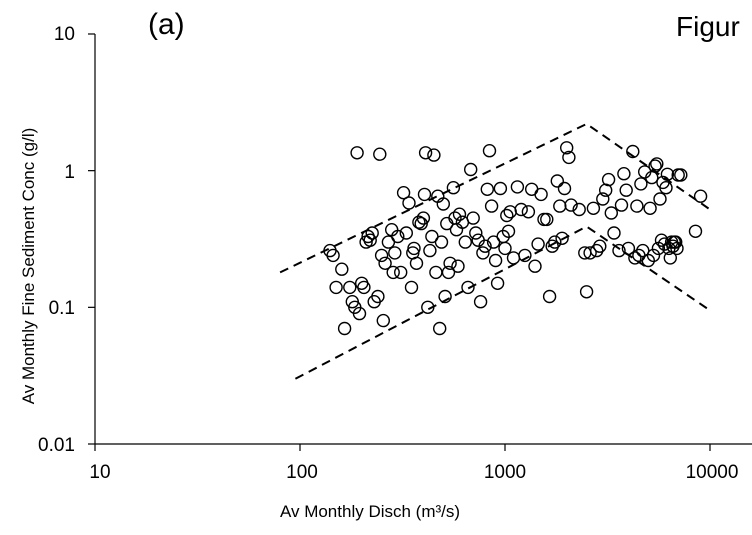  Describe the element at coordinates (302, 472) in the screenshot. I see `x-tick-label-100: 100` at that location.